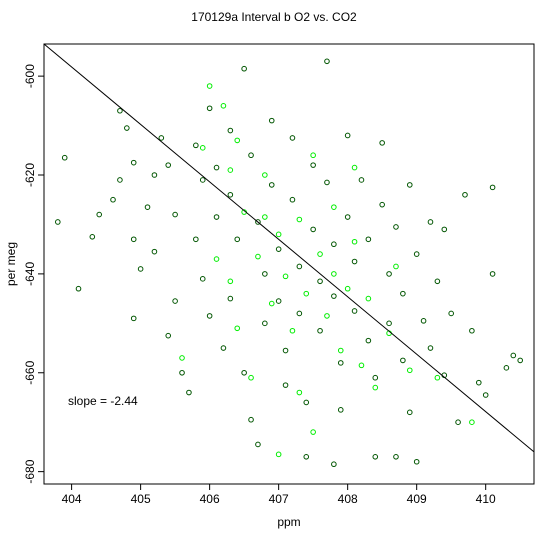  Describe the element at coordinates (30, 175) in the screenshot. I see `y-tick-label: -620` at that location.